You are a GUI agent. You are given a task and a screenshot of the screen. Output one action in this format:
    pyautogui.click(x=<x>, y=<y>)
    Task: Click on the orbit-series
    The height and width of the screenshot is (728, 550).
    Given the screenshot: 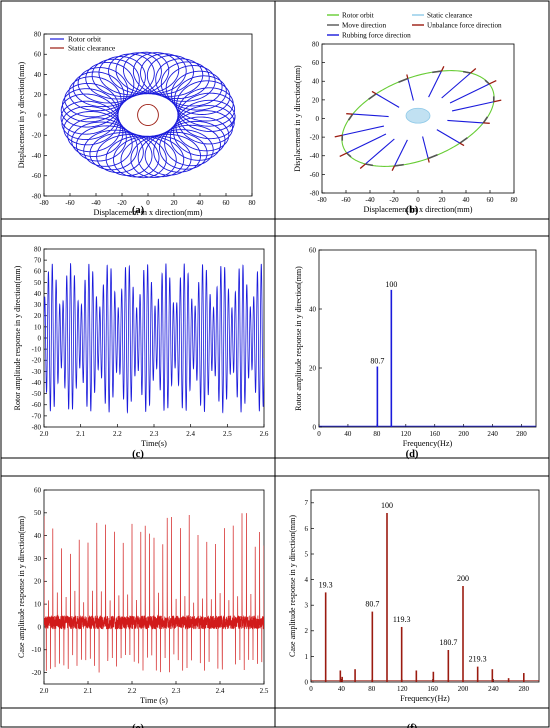 What is the action you would take?
    pyautogui.click(x=148, y=115)
    